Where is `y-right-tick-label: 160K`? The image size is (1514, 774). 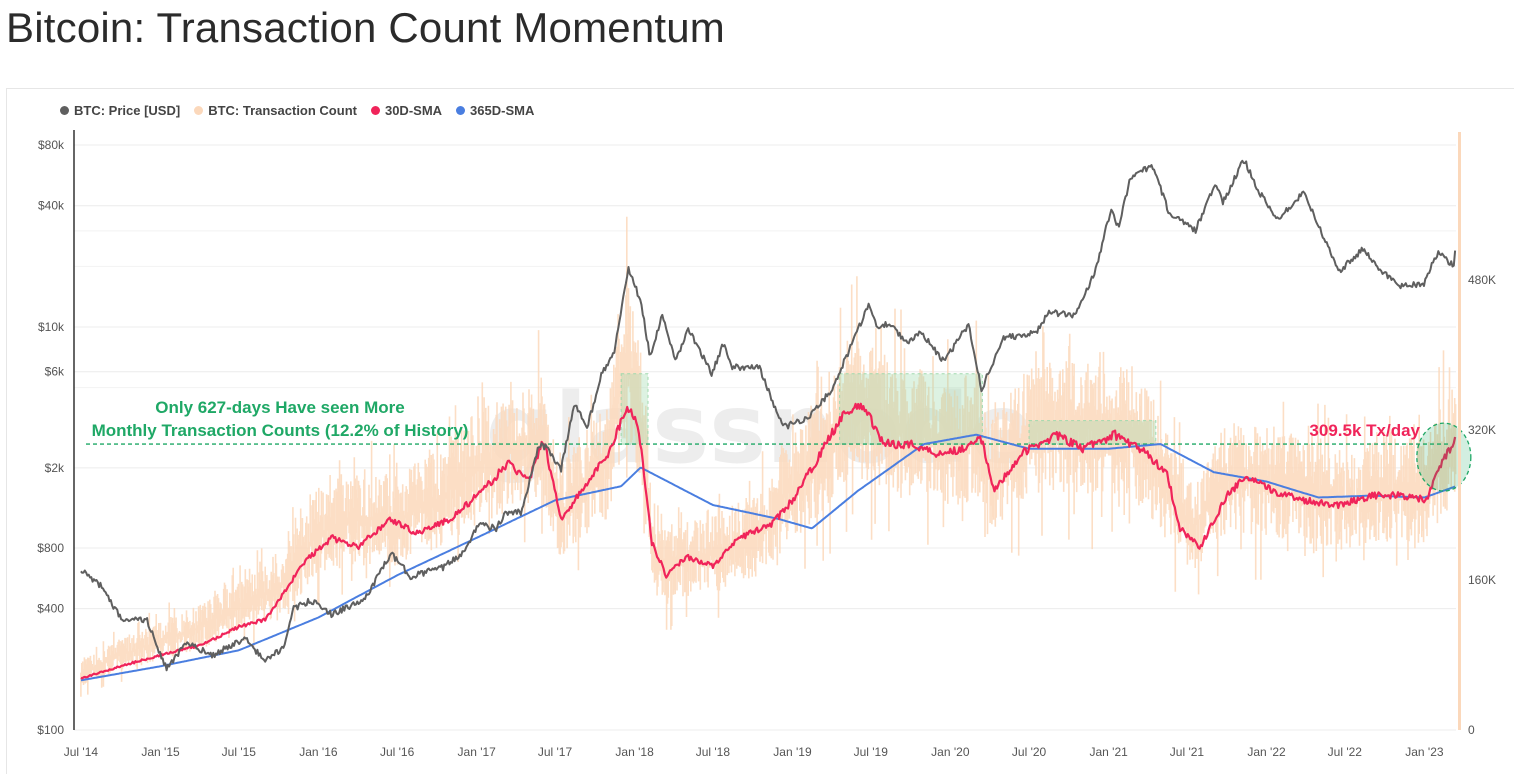 y-right-tick-label: 160K is located at coordinates (1482, 580).